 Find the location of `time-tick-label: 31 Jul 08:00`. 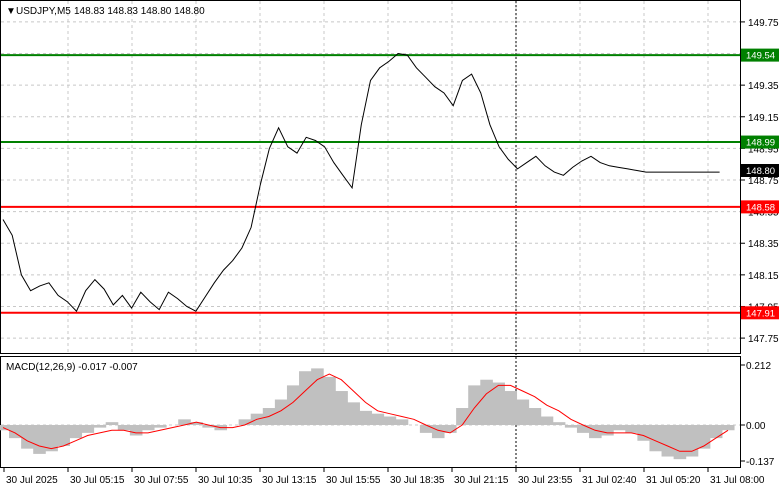

time-tick-label: 31 Jul 08:00 is located at coordinates (737, 480).